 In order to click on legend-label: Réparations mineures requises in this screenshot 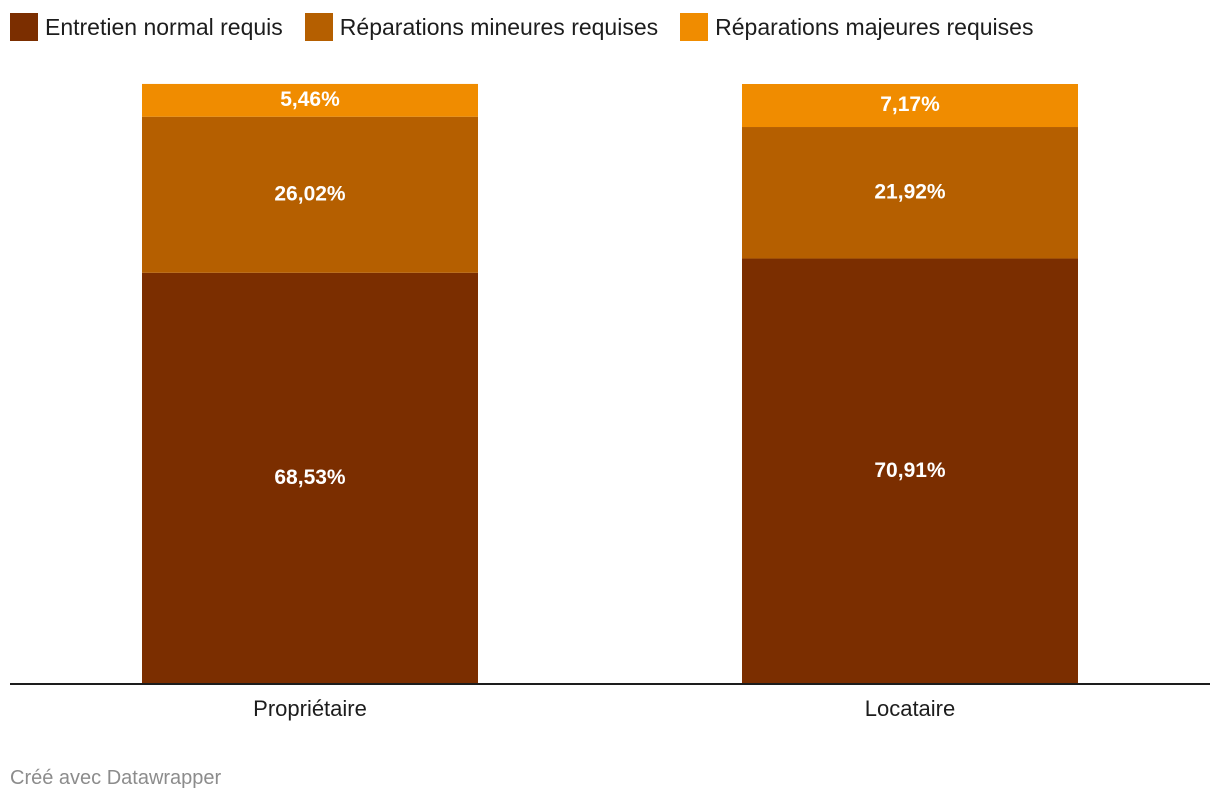, I will do `click(499, 26)`.